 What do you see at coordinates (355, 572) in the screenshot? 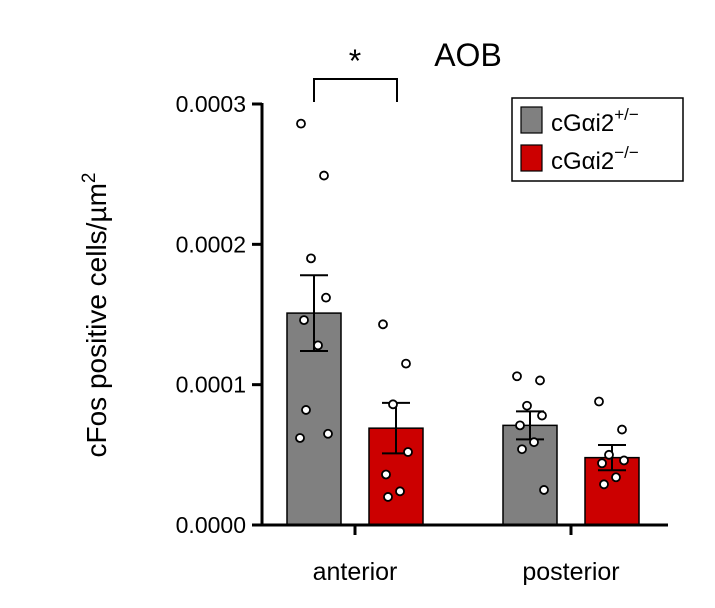
I see `x-tick-label-anterior: anterior` at bounding box center [355, 572].